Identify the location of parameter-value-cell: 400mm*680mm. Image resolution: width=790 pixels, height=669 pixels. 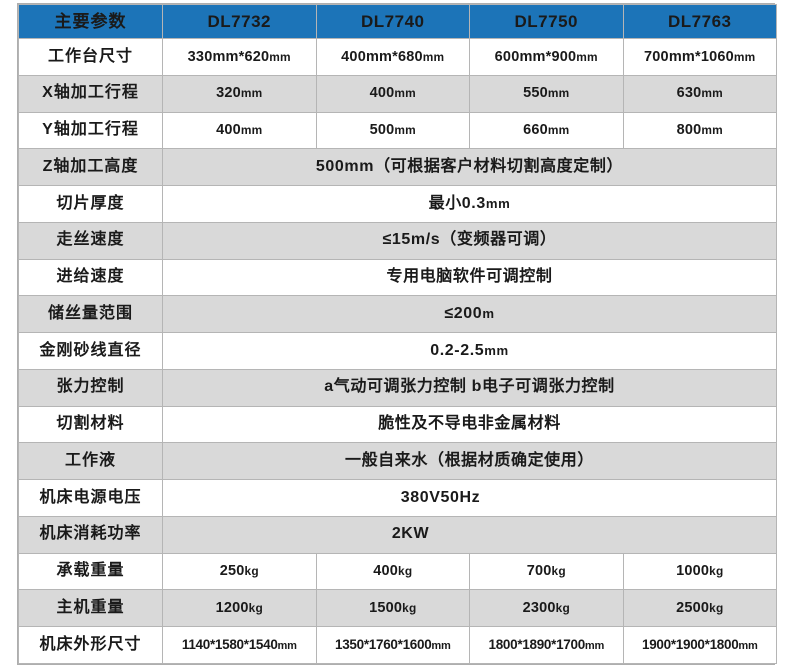
(392, 57).